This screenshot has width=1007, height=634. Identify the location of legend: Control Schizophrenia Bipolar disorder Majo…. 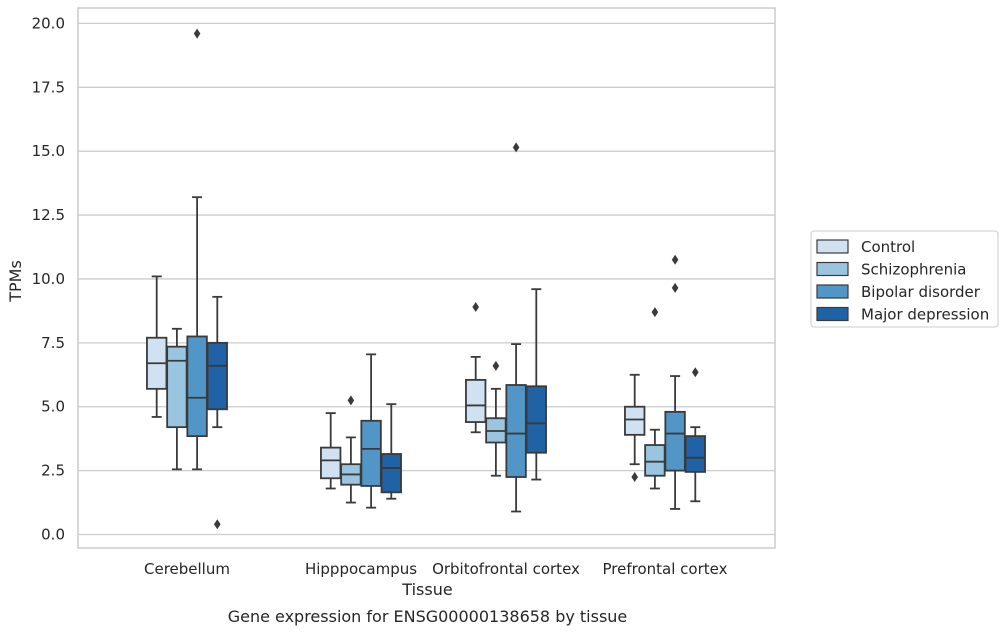
(904, 279).